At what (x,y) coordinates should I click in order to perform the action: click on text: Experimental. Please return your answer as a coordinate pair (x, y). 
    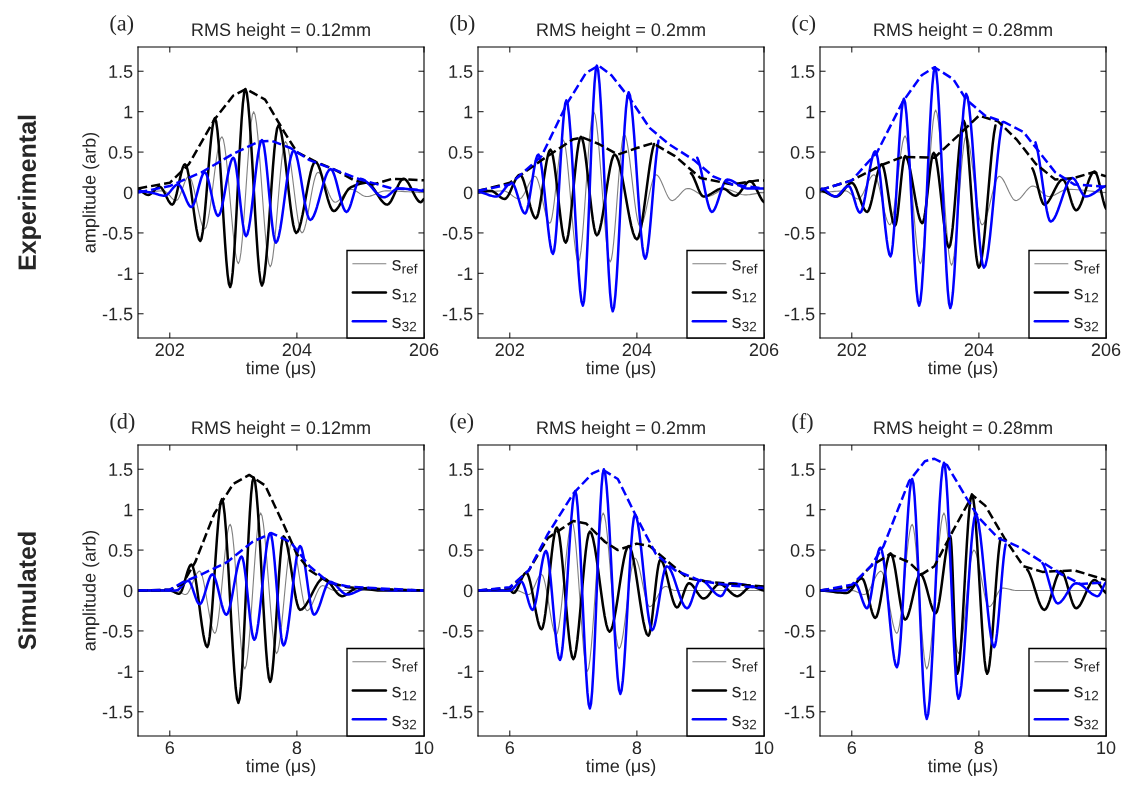
    Looking at the image, I should click on (29, 192).